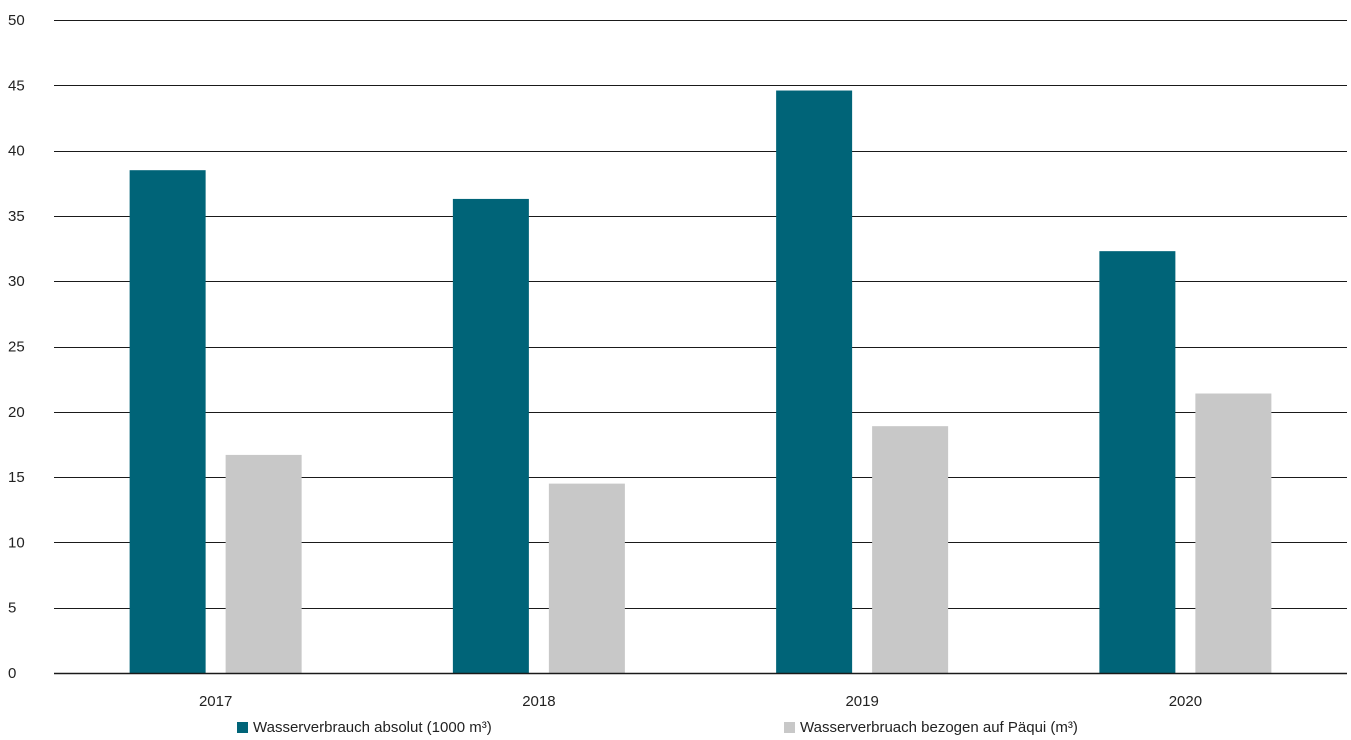 The width and height of the screenshot is (1351, 740). I want to click on y-tick-label-45: 45, so click(16, 85).